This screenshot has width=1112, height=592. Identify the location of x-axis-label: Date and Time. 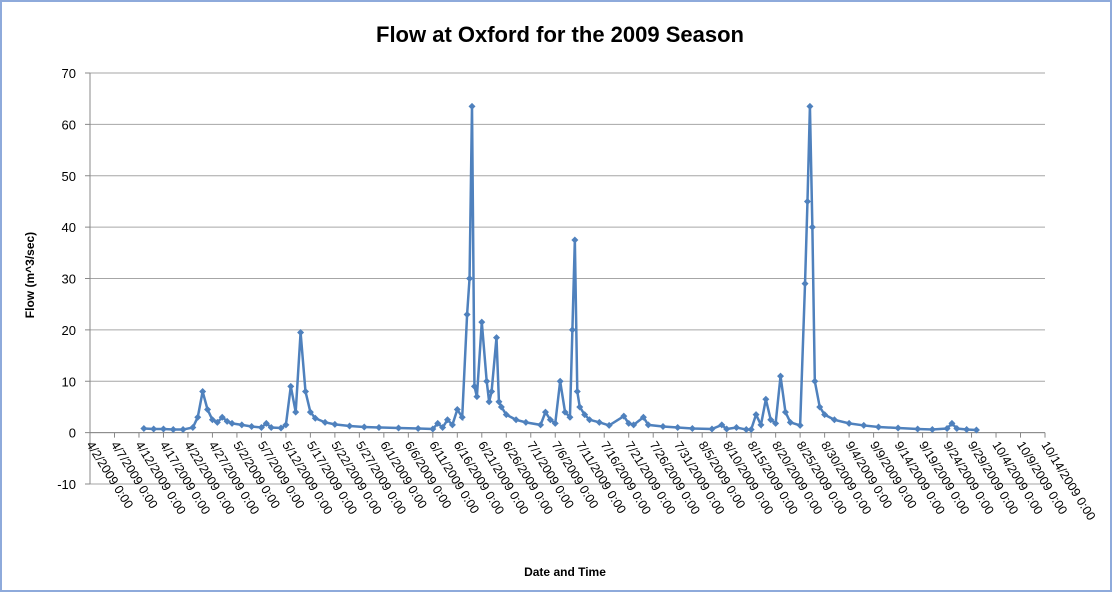
(565, 572).